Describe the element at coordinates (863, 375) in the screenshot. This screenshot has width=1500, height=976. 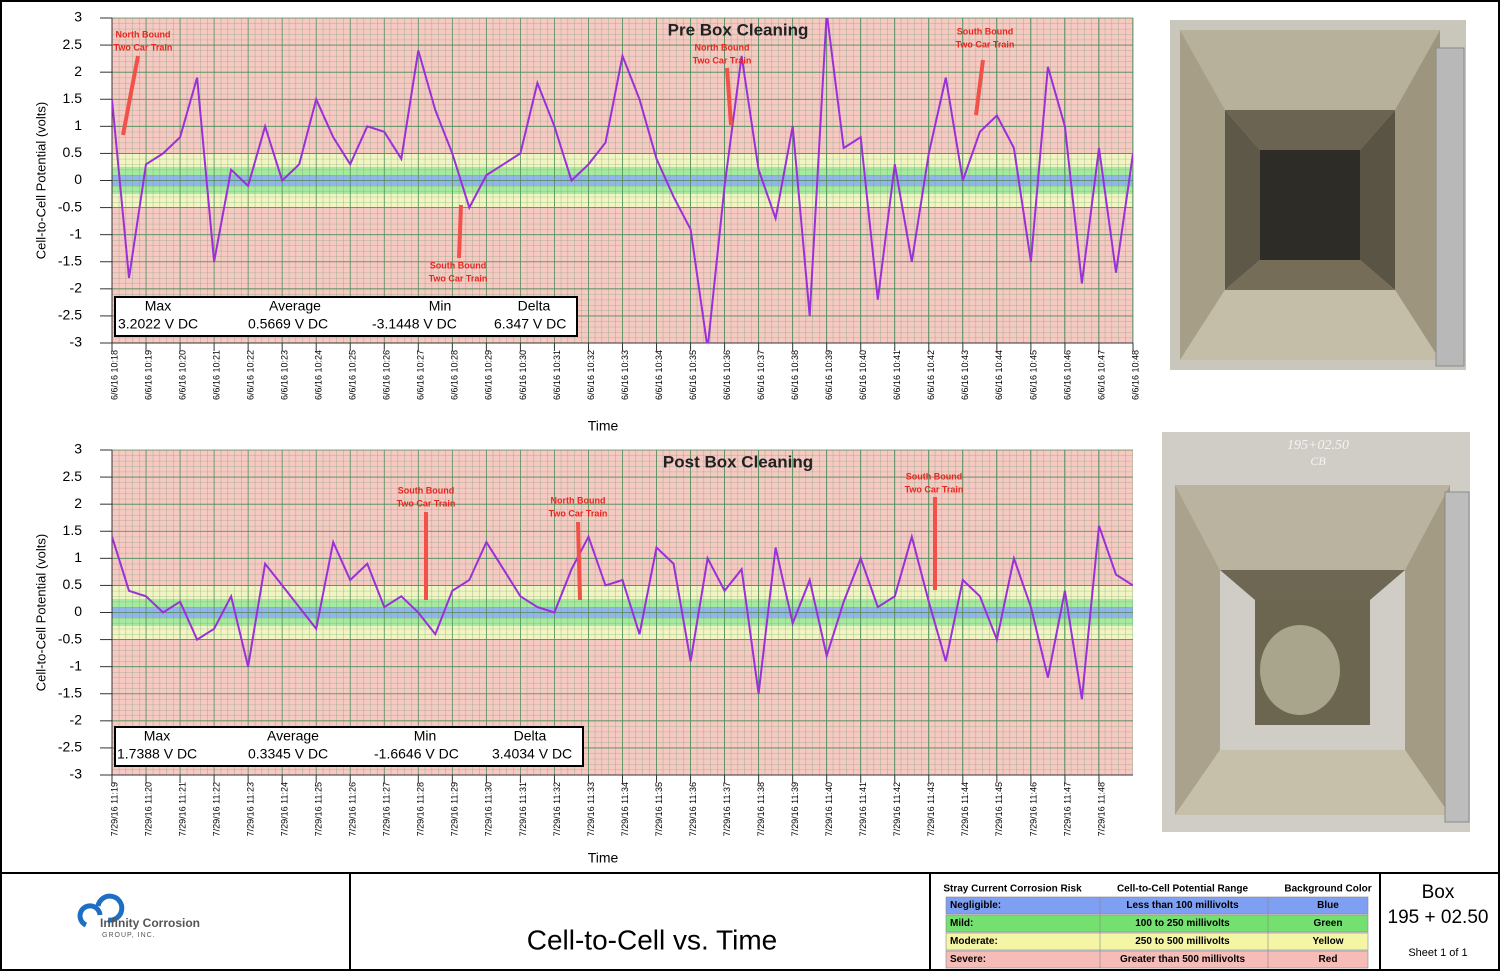
I see `x-tick-label: 6/6/16 10:40` at that location.